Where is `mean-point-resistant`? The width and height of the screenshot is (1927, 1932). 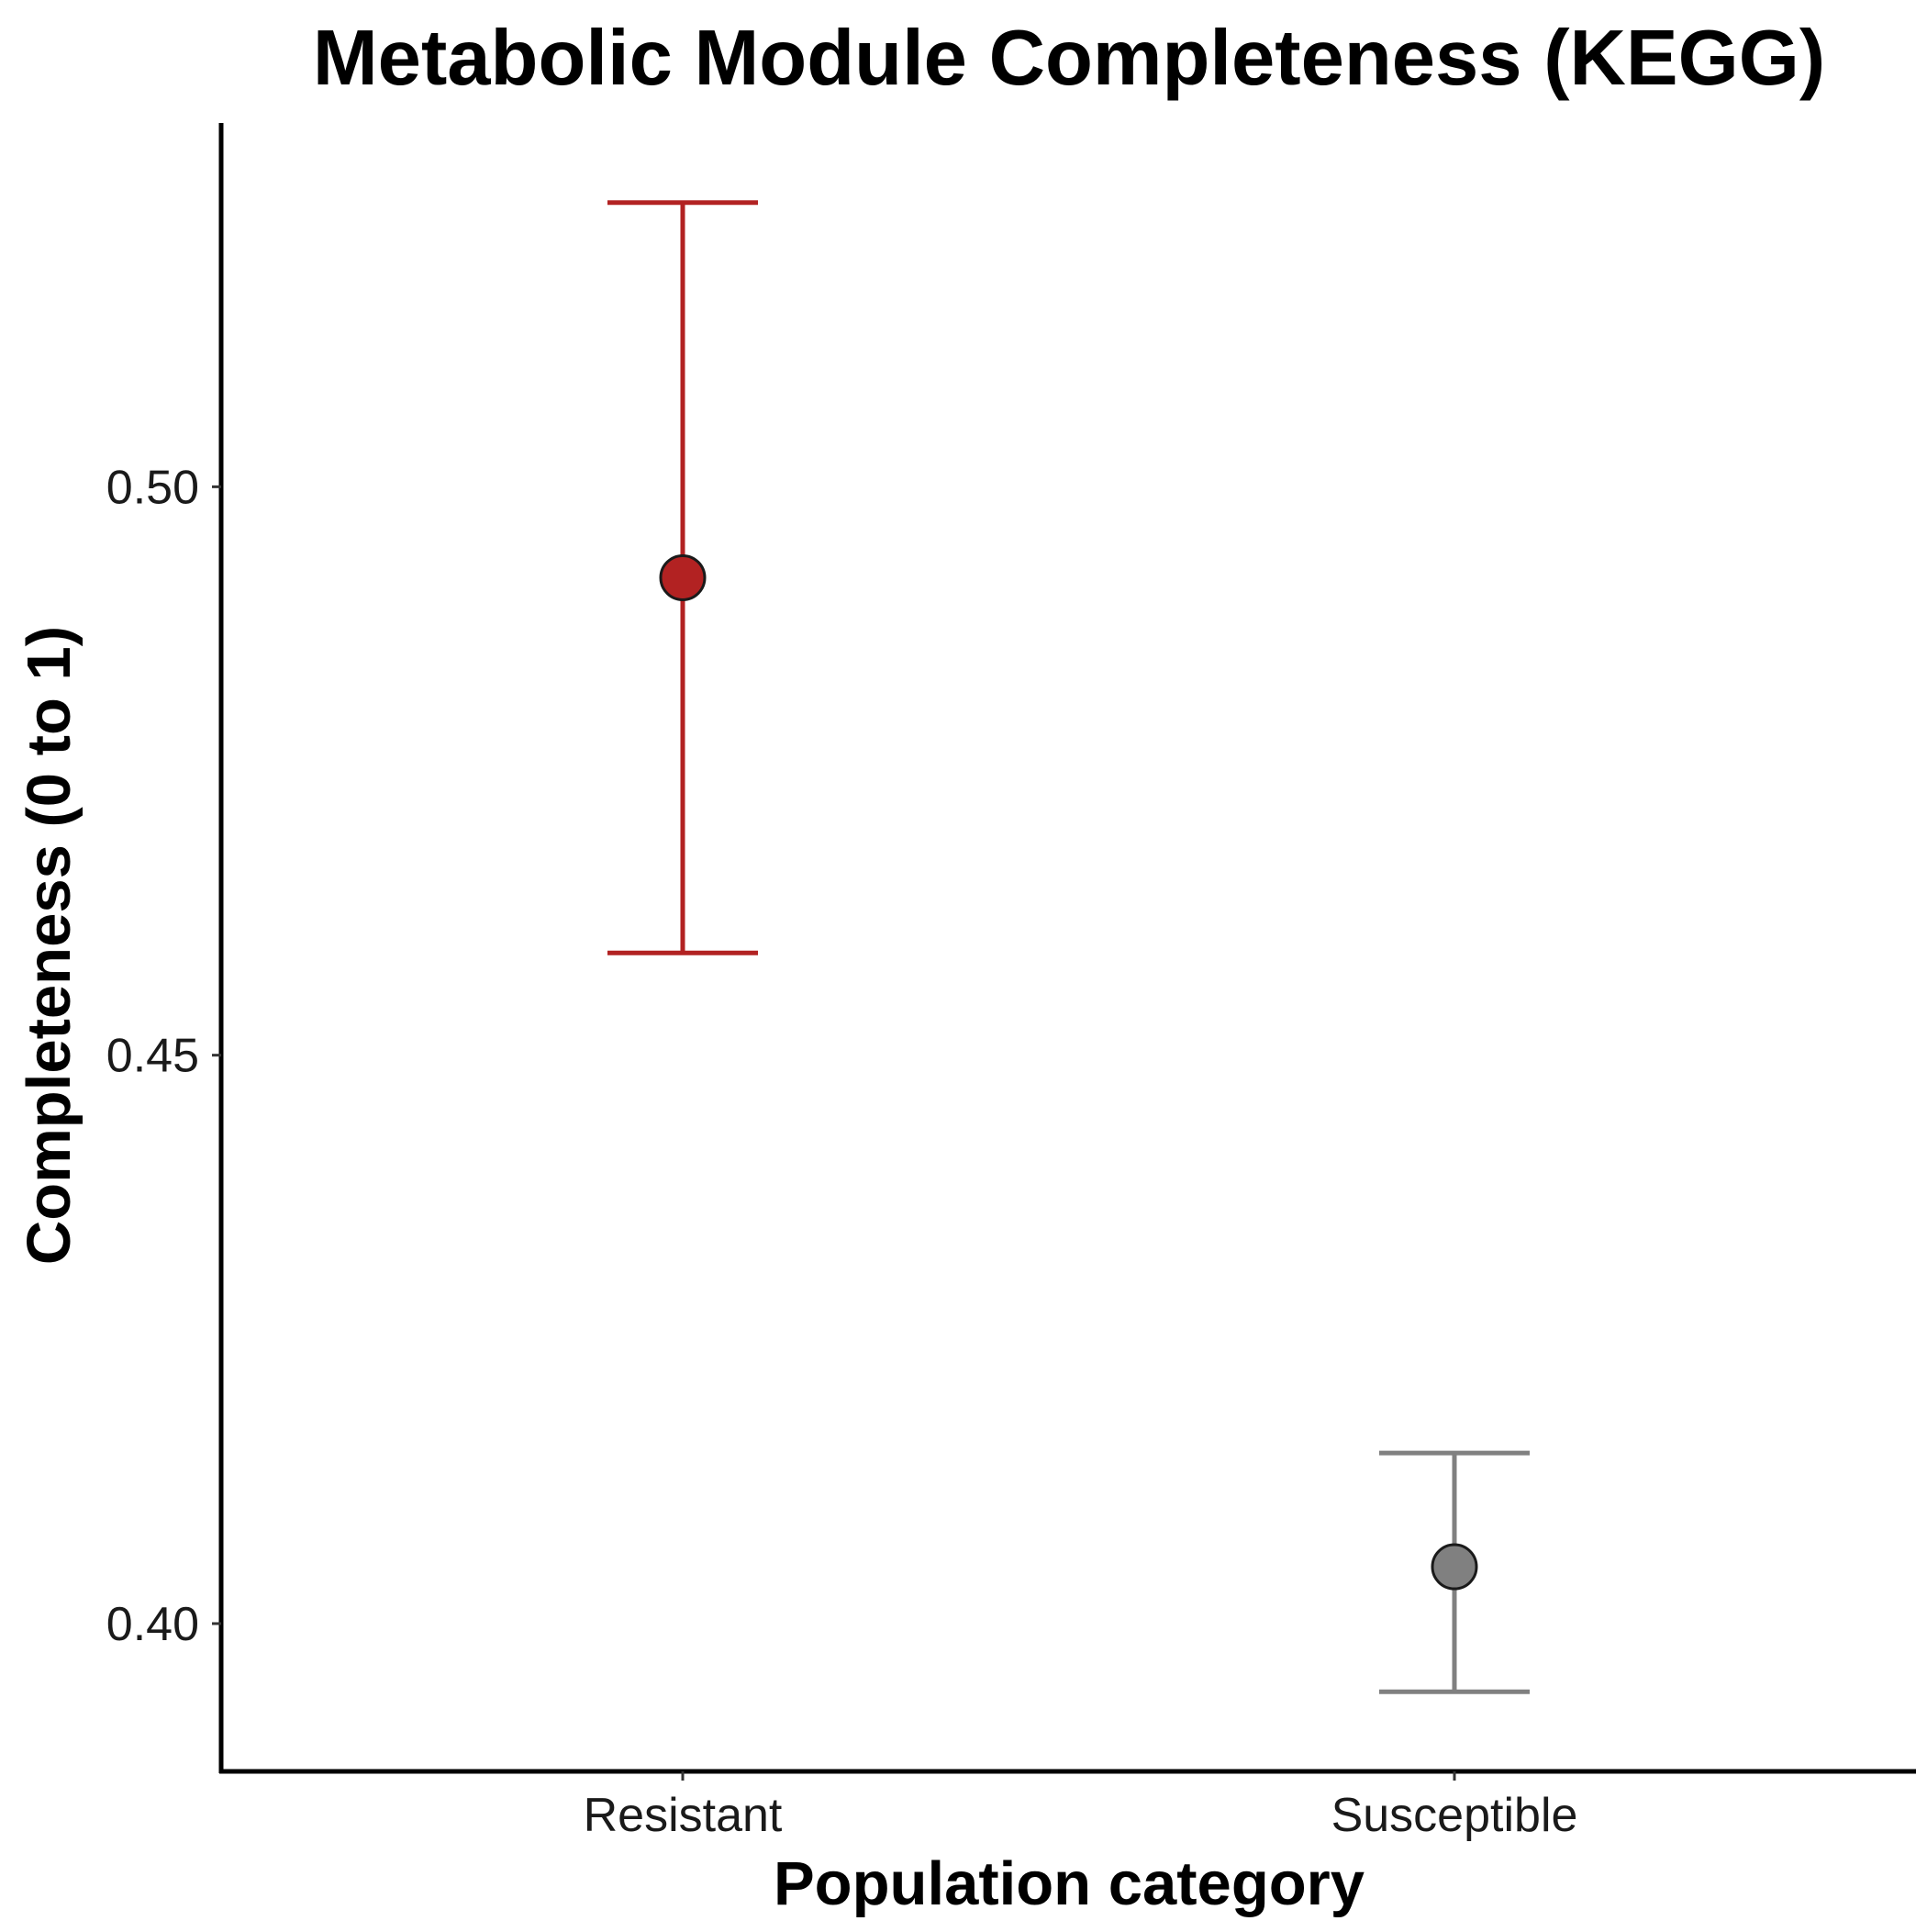
mean-point-resistant is located at coordinates (683, 577).